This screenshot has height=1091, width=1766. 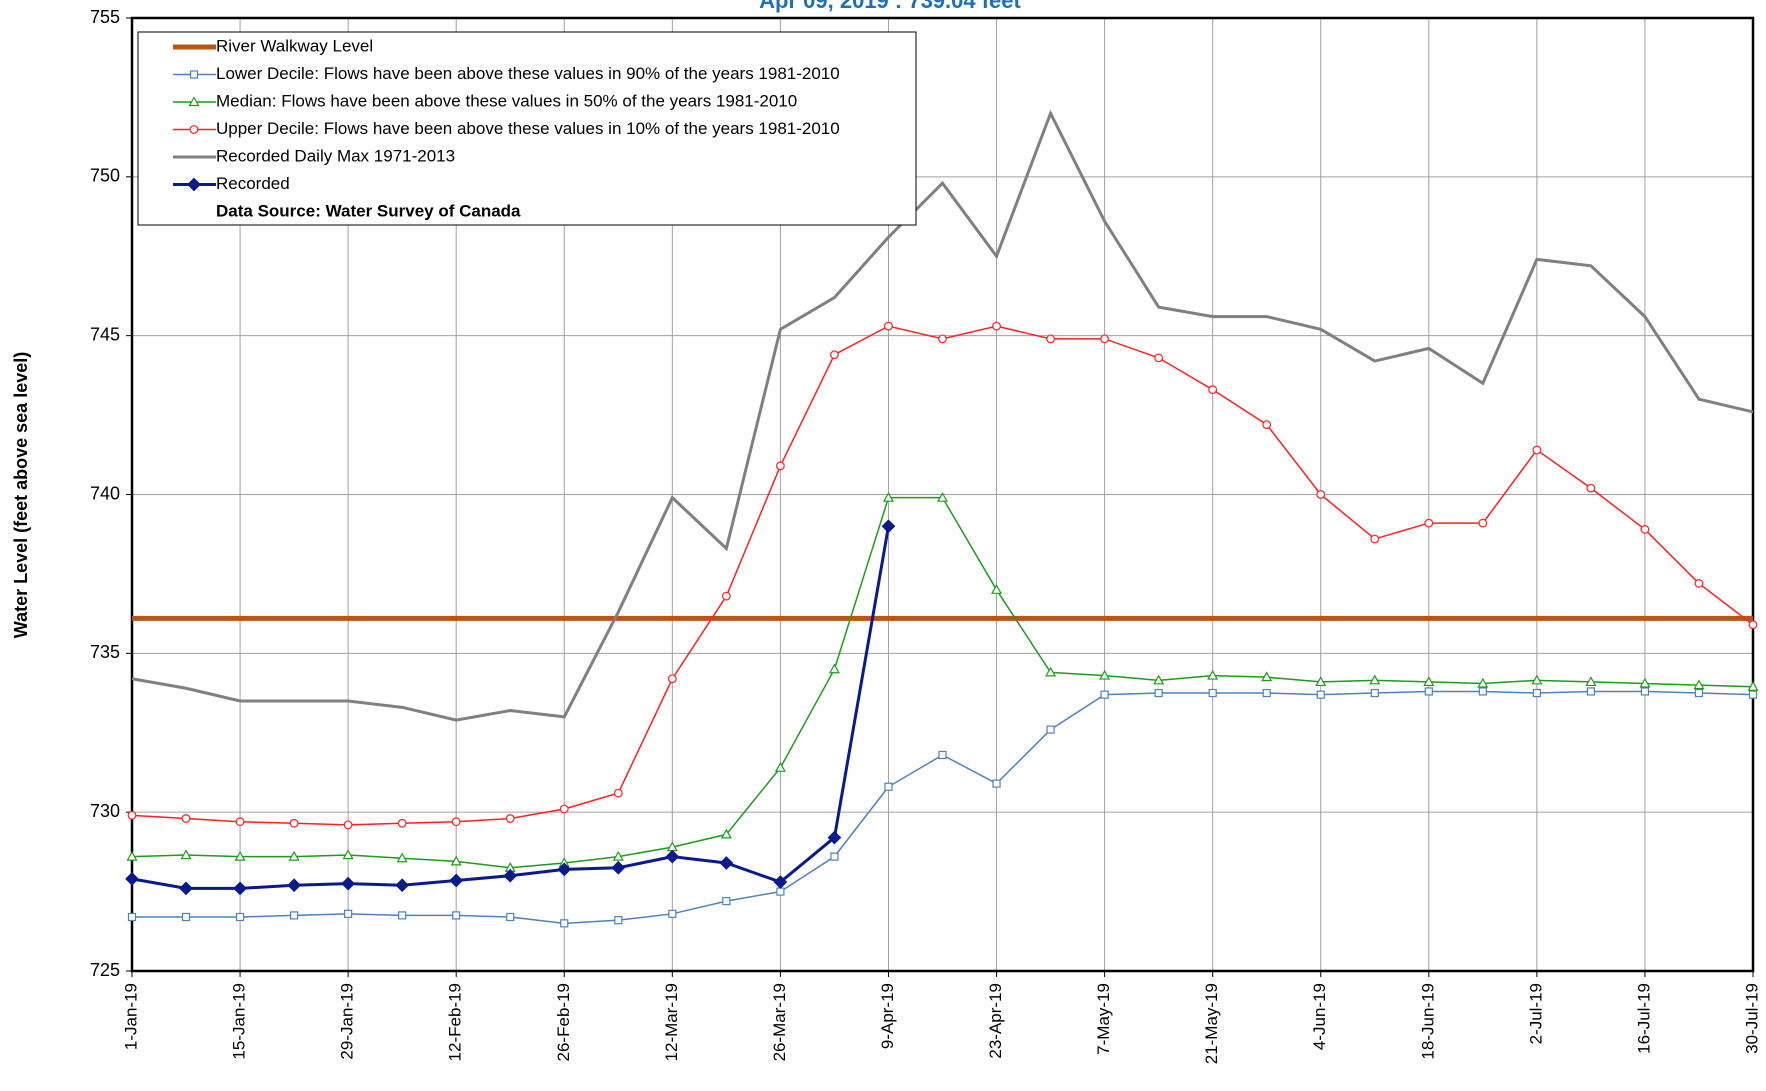 I want to click on y-axis-label: Water Level (feet above sea level), so click(x=21, y=495).